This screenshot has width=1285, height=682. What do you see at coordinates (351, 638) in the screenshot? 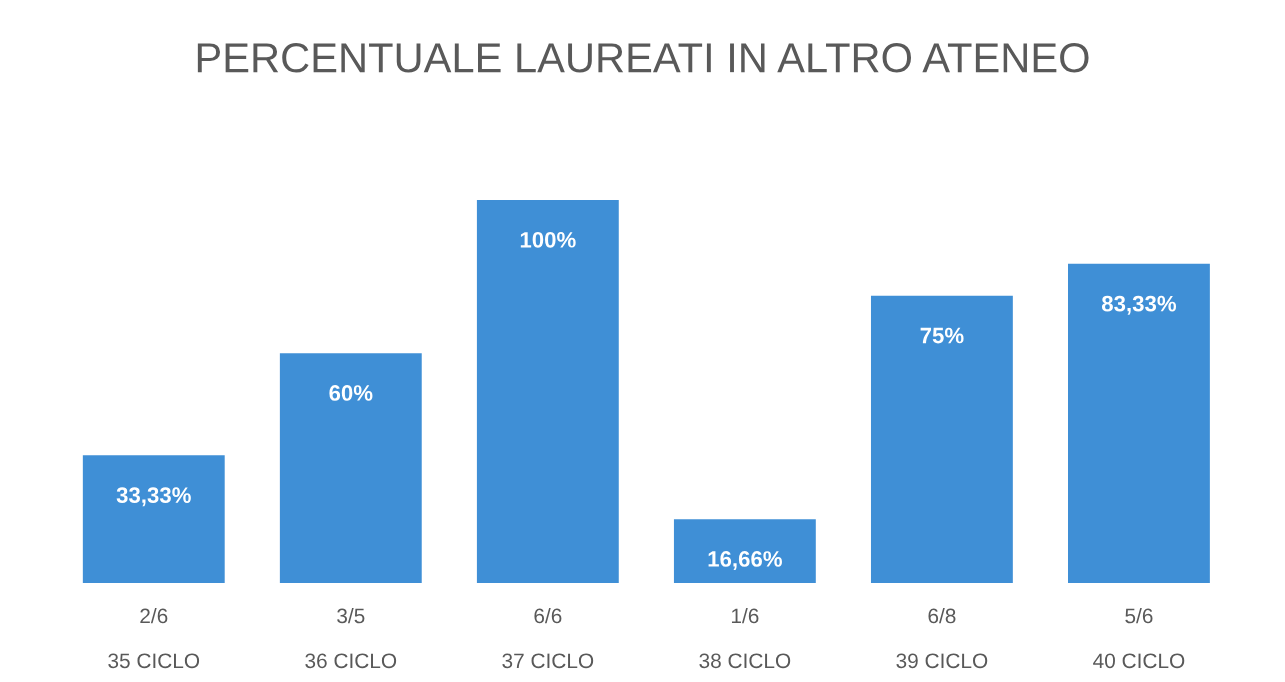
I see `category-label: 3/5 36 CICLO` at bounding box center [351, 638].